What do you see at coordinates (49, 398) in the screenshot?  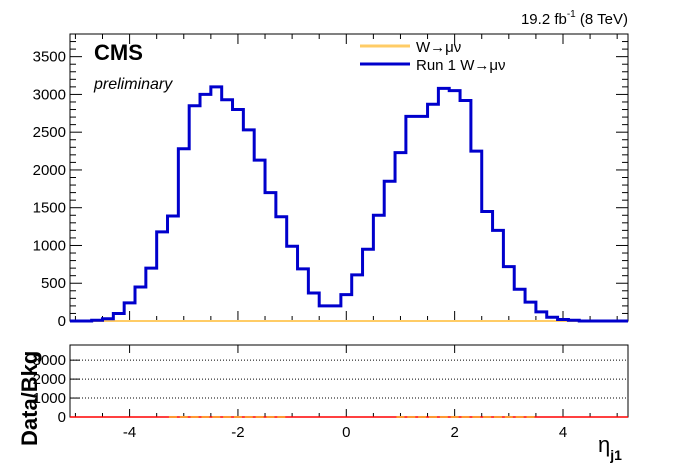 I see `ratio-y-tick-label: 1000` at bounding box center [49, 398].